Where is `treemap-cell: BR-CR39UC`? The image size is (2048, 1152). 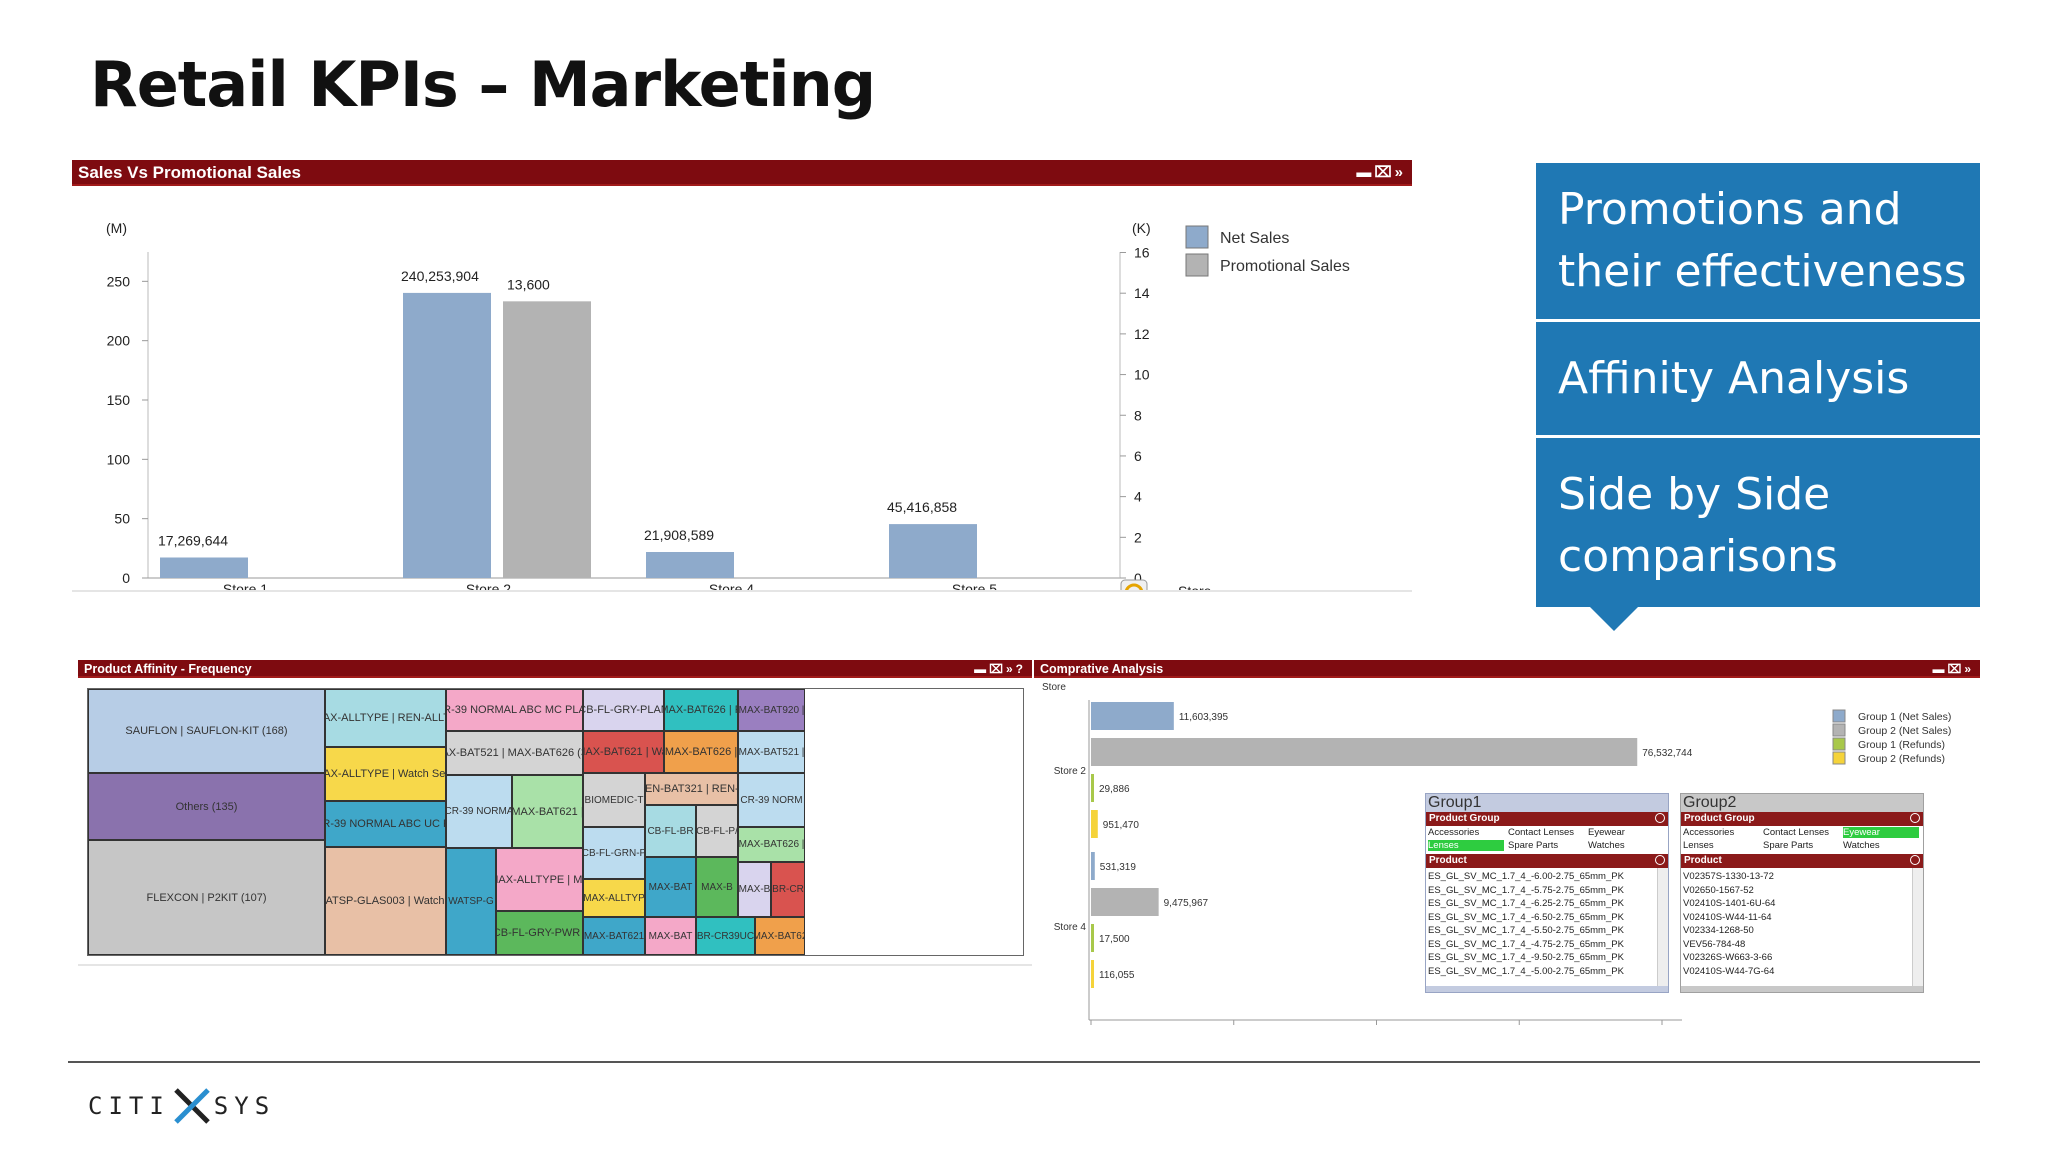
treemap-cell: BR-CR39UC is located at coordinates (725, 936).